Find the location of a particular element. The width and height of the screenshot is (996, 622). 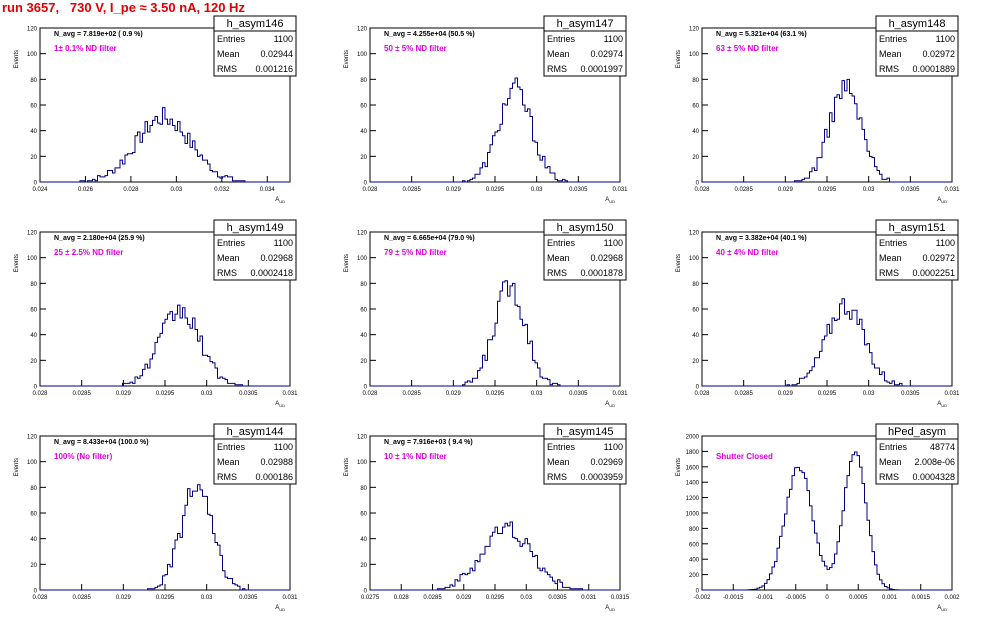

y-tick-label: 1200 is located at coordinates (693, 499).